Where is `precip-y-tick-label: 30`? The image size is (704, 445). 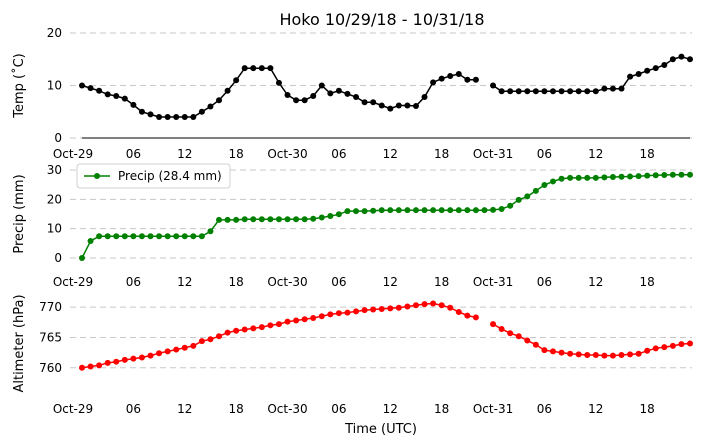
precip-y-tick-label: 30 is located at coordinates (54, 170).